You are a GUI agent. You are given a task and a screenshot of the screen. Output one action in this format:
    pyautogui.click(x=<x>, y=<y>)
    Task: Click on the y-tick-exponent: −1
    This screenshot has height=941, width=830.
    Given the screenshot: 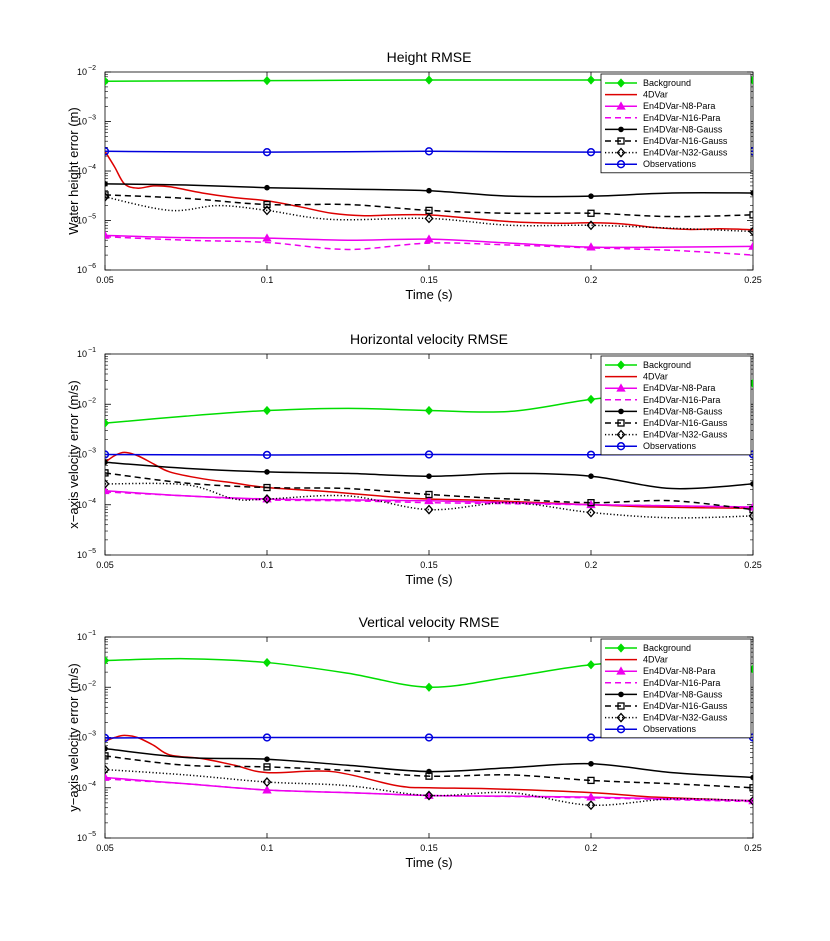 What is the action you would take?
    pyautogui.click(x=92, y=633)
    